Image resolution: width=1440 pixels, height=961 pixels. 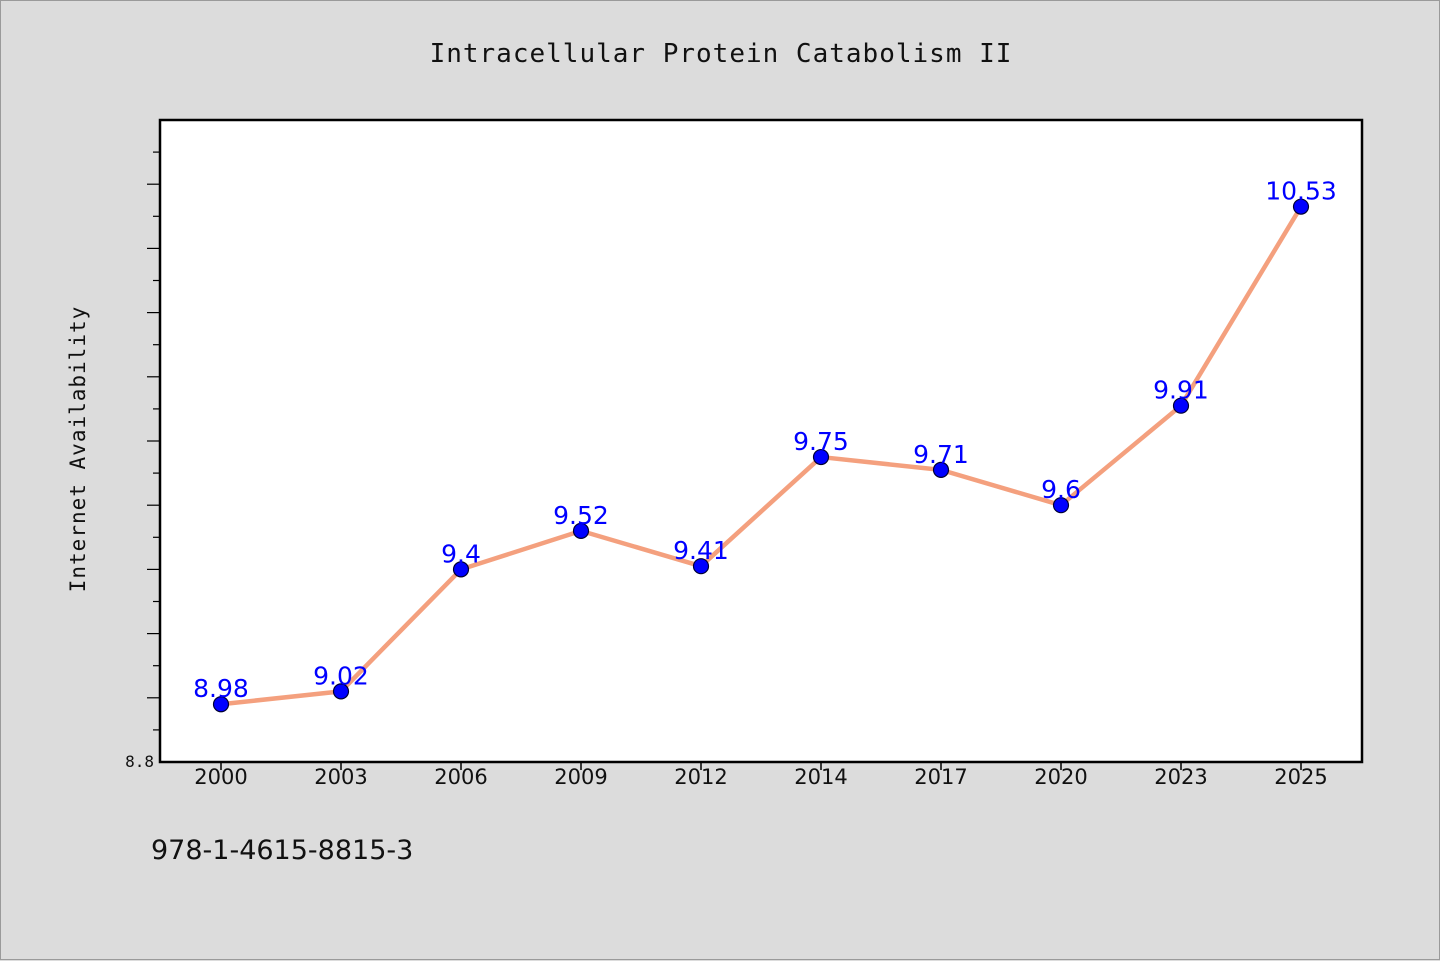 I want to click on data-label: 9.4, so click(x=461, y=553).